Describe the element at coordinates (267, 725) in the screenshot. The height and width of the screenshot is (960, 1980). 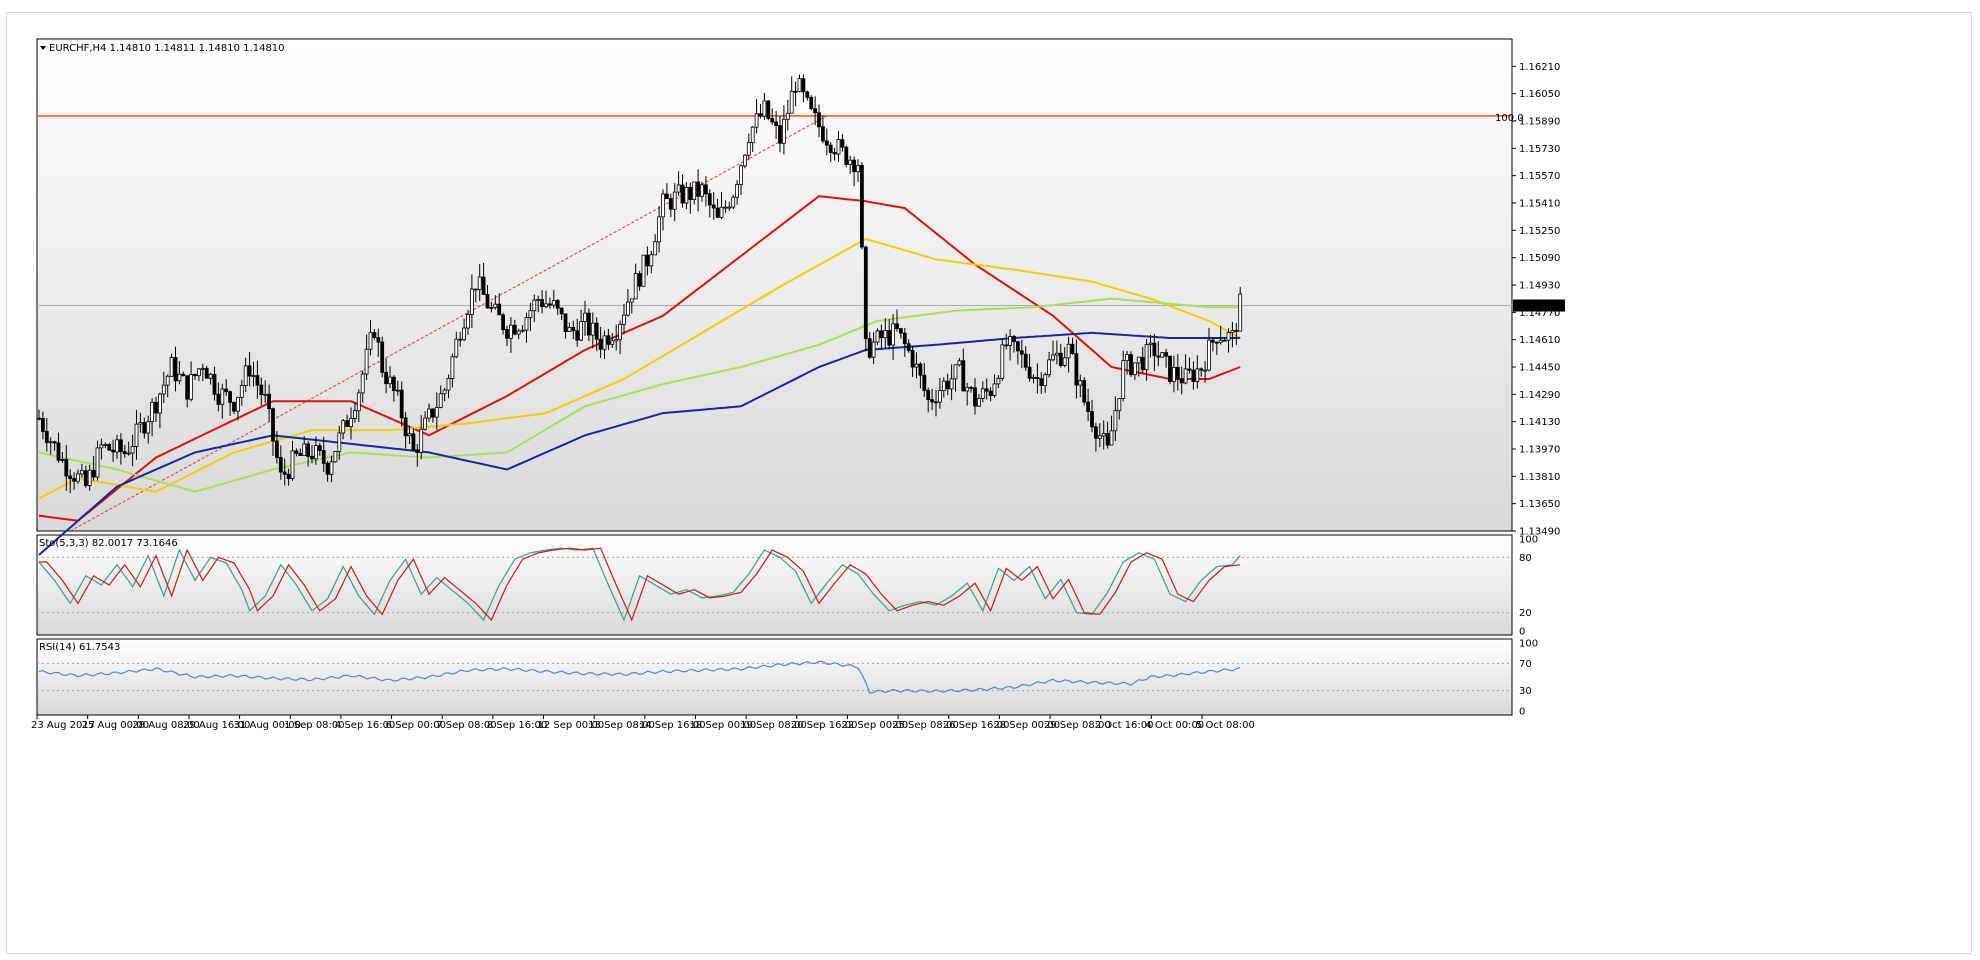
I see `time-tick-label: 31 Aug 00:00` at that location.